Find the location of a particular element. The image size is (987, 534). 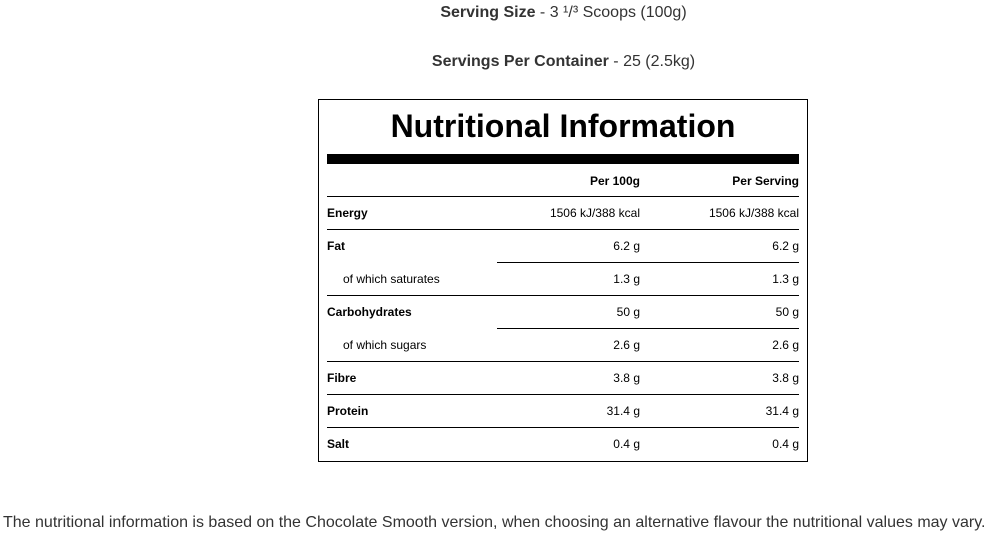

servings-per-container: Servings Per Container - 25 (2.5kg) is located at coordinates (493, 62).